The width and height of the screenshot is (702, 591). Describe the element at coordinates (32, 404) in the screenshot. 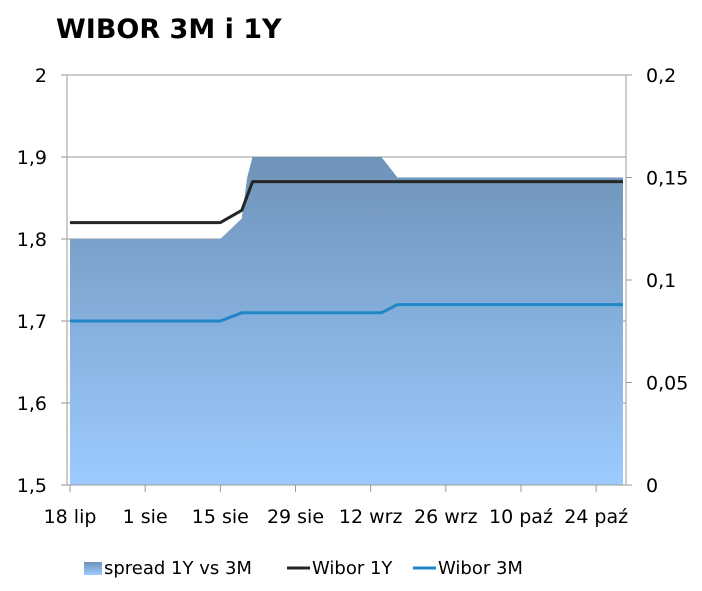

I see `y-left-tick-label: 1,6` at that location.